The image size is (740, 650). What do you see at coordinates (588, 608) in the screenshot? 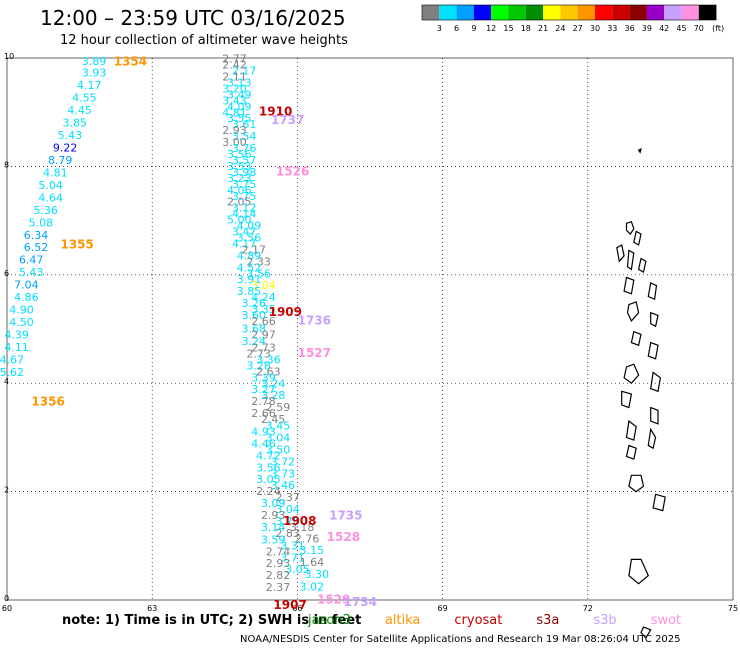
I see `x-tick-label: 72` at bounding box center [588, 608].